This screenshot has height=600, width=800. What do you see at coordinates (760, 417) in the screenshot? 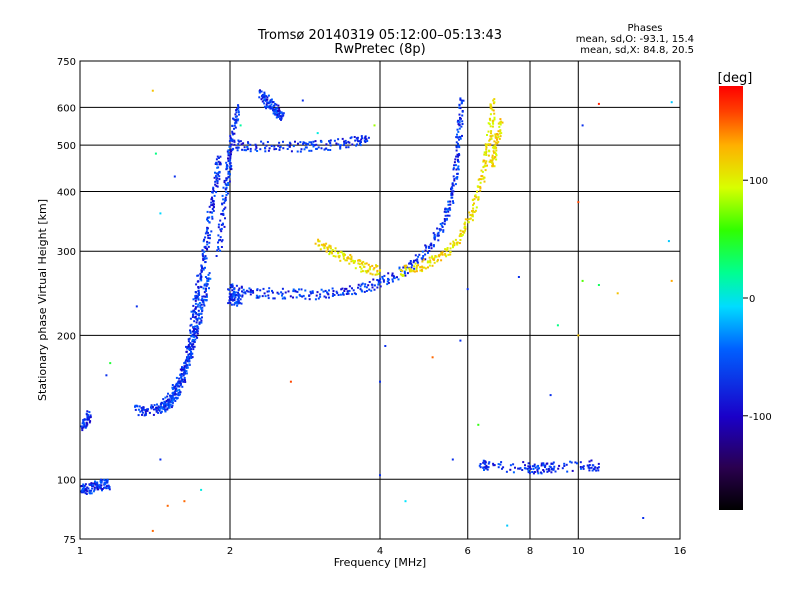
I see `colorbar-tick-label: -100` at bounding box center [760, 417].